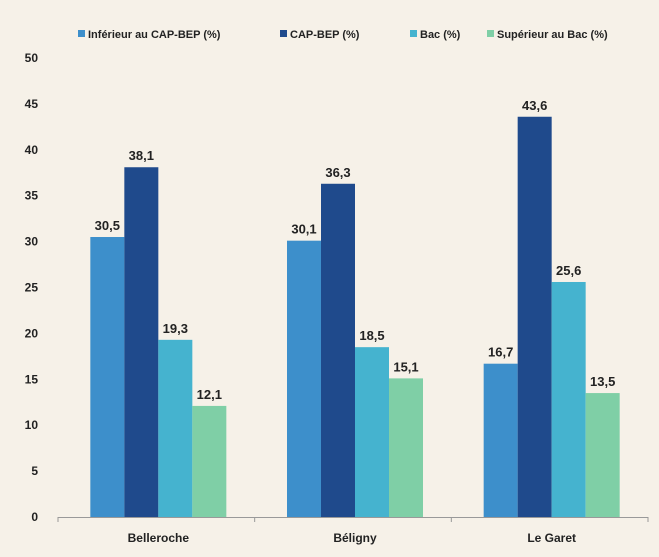 This screenshot has width=659, height=557. What do you see at coordinates (602, 381) in the screenshot?
I see `data-label: 13,5` at bounding box center [602, 381].